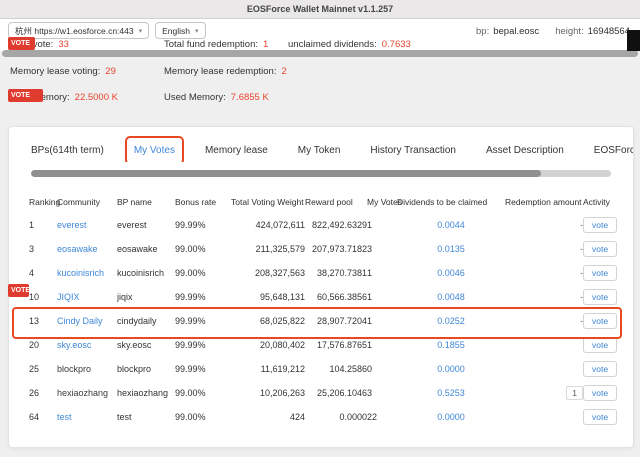 Image resolution: width=640 pixels, height=457 pixels. I want to click on stat-value: 29, so click(110, 71).